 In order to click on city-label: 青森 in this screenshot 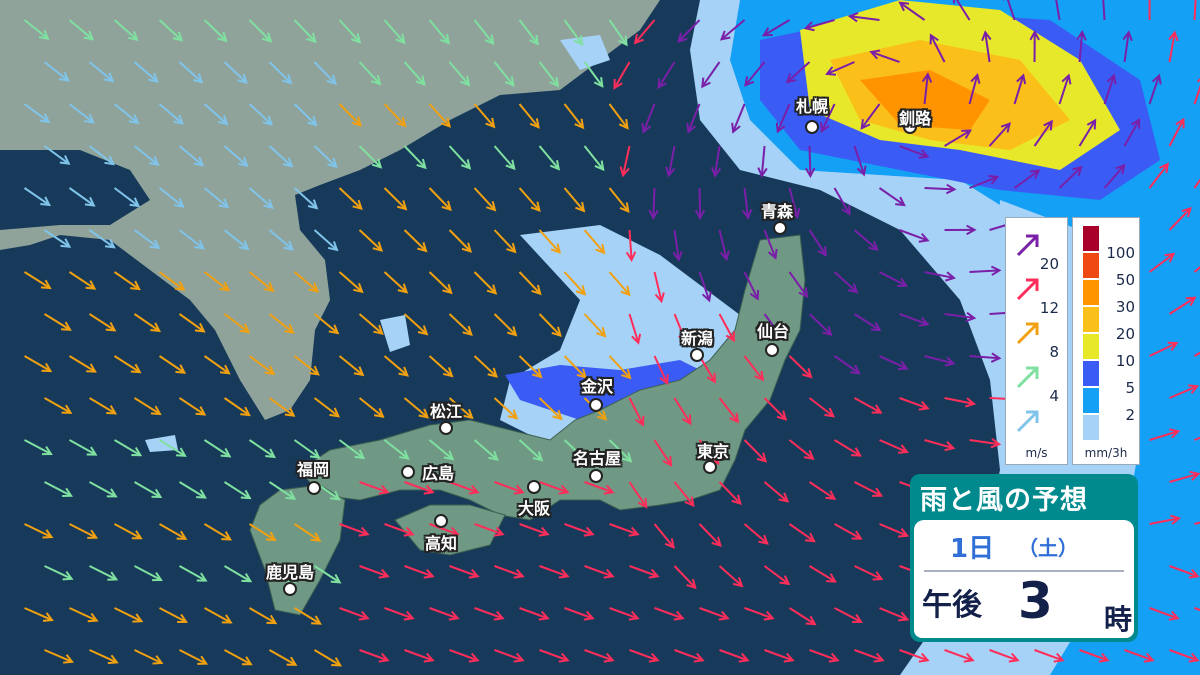, I will do `click(777, 211)`.